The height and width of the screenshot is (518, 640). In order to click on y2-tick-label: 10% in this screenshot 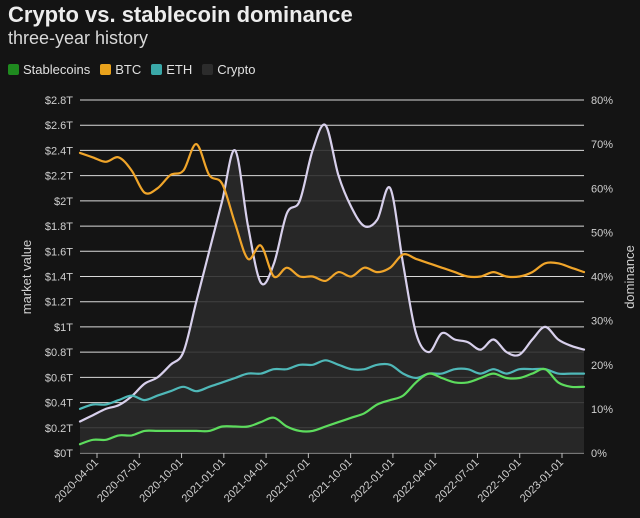, I will do `click(602, 410)`.